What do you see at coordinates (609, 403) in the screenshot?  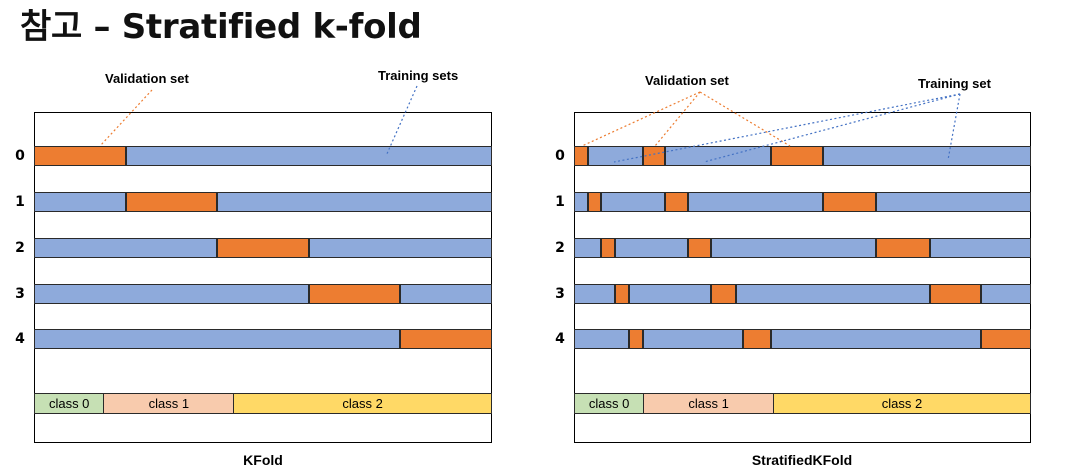 I see `stratified-class-0-segment: class 0` at bounding box center [609, 403].